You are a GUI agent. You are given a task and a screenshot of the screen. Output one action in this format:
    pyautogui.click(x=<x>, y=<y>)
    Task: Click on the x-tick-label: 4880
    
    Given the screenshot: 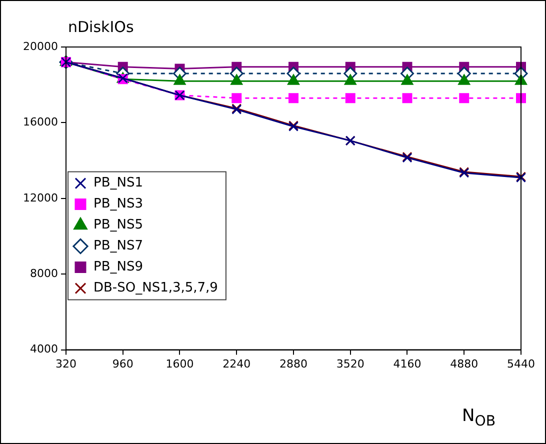 What is the action you would take?
    pyautogui.click(x=464, y=363)
    